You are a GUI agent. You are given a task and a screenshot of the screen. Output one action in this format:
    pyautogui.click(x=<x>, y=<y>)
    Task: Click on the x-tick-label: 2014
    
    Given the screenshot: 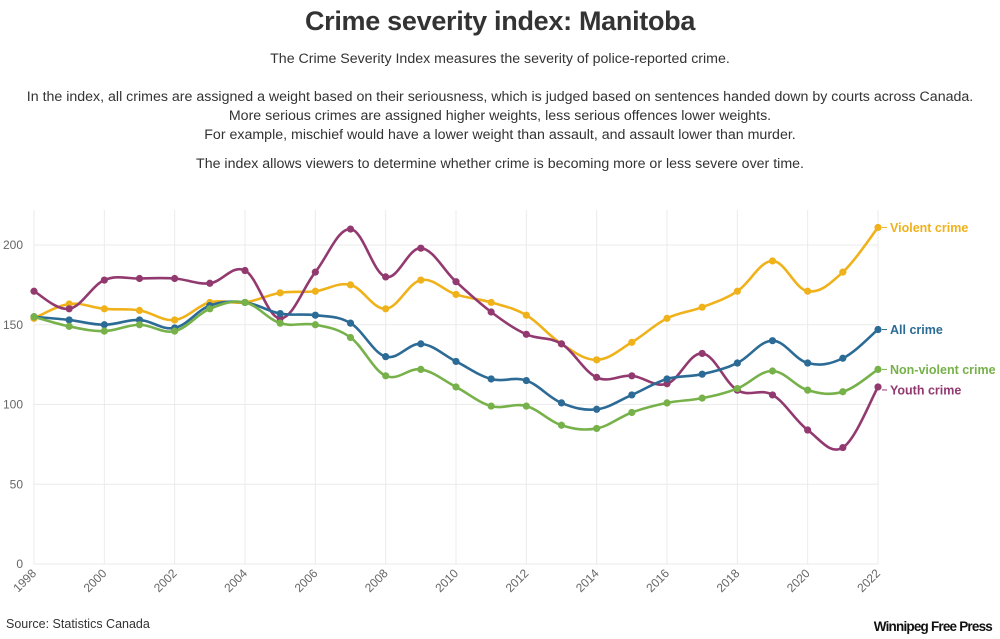 What is the action you would take?
    pyautogui.click(x=587, y=580)
    